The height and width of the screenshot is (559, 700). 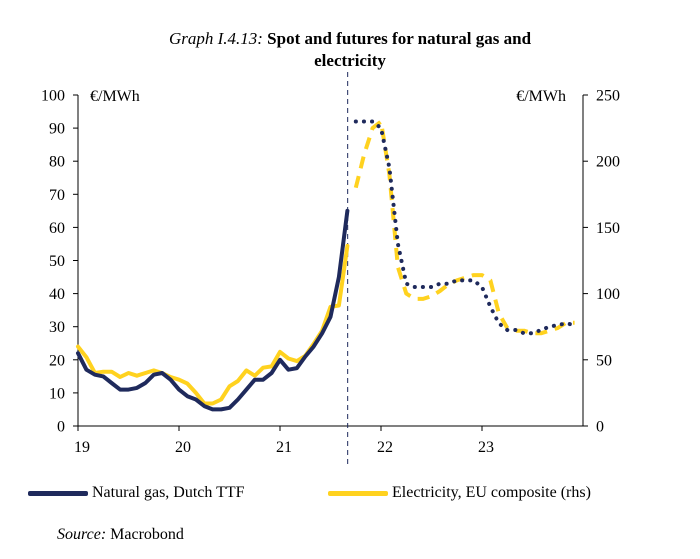 What do you see at coordinates (82, 447) in the screenshot?
I see `x-tick-label: 19` at bounding box center [82, 447].